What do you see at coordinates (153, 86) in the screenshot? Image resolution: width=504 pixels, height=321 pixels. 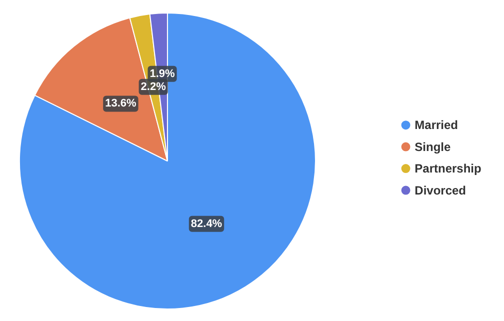 I see `data-label: 2.2%` at bounding box center [153, 86].